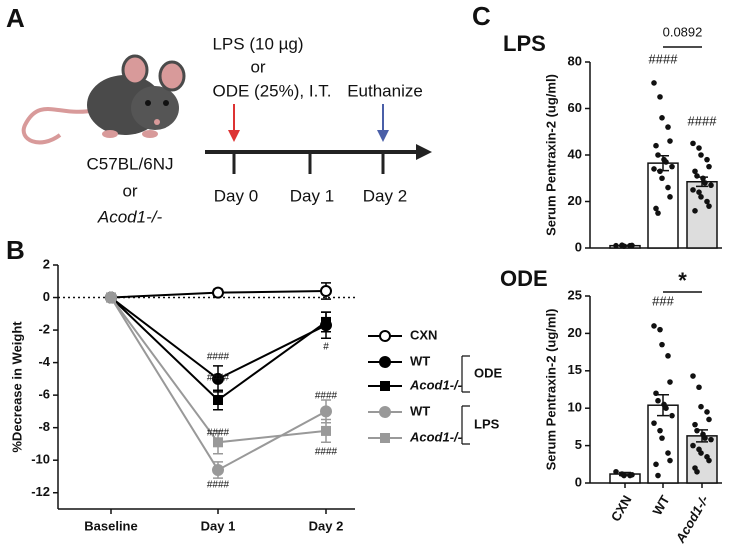  Describe the element at coordinates (385, 90) in the screenshot. I see `endpoint-label: Euthanize` at that location.